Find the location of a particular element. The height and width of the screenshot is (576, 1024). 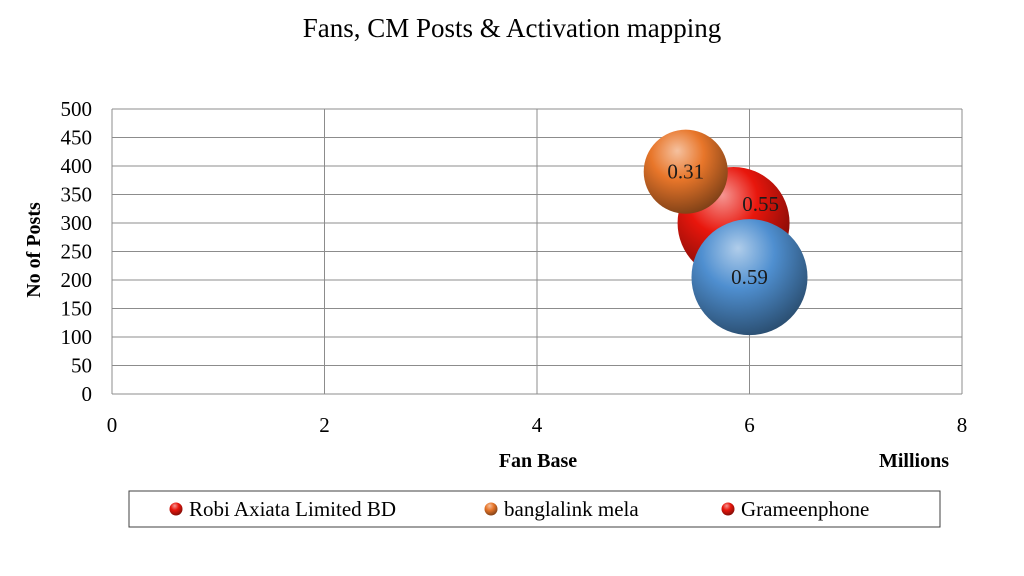

bubble-grameenphone is located at coordinates (749, 277).